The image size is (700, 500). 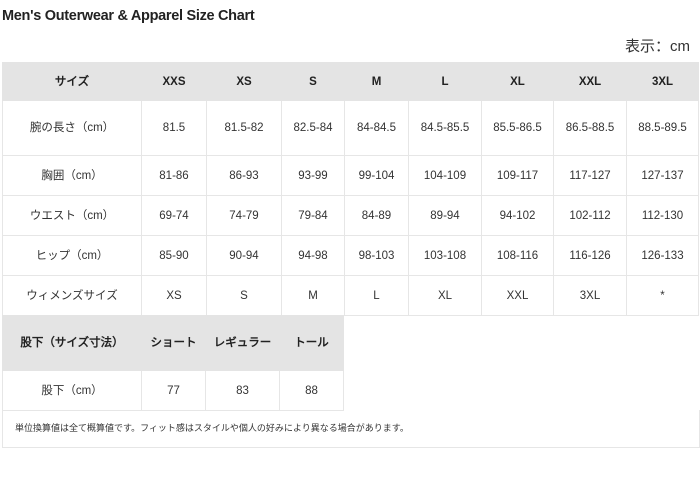 I want to click on table-cell: 84.5-85.5, so click(x=445, y=128).